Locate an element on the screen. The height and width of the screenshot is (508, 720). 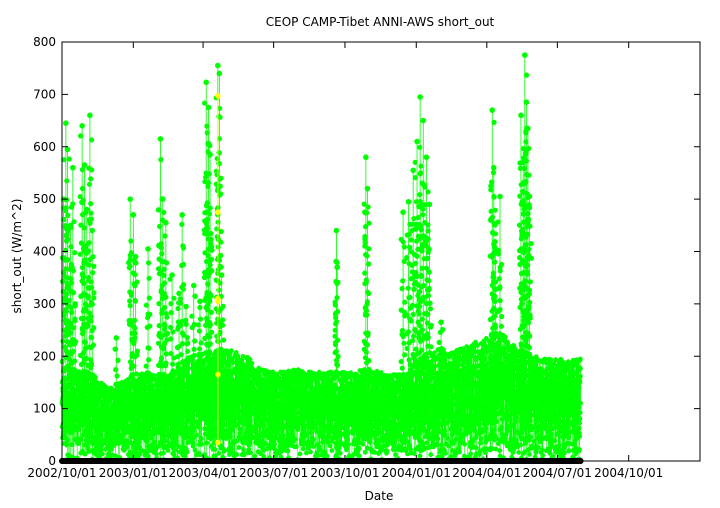
chart-title: CEOP CAMP-Tibet ANNI-AWS short_out is located at coordinates (380, 22).